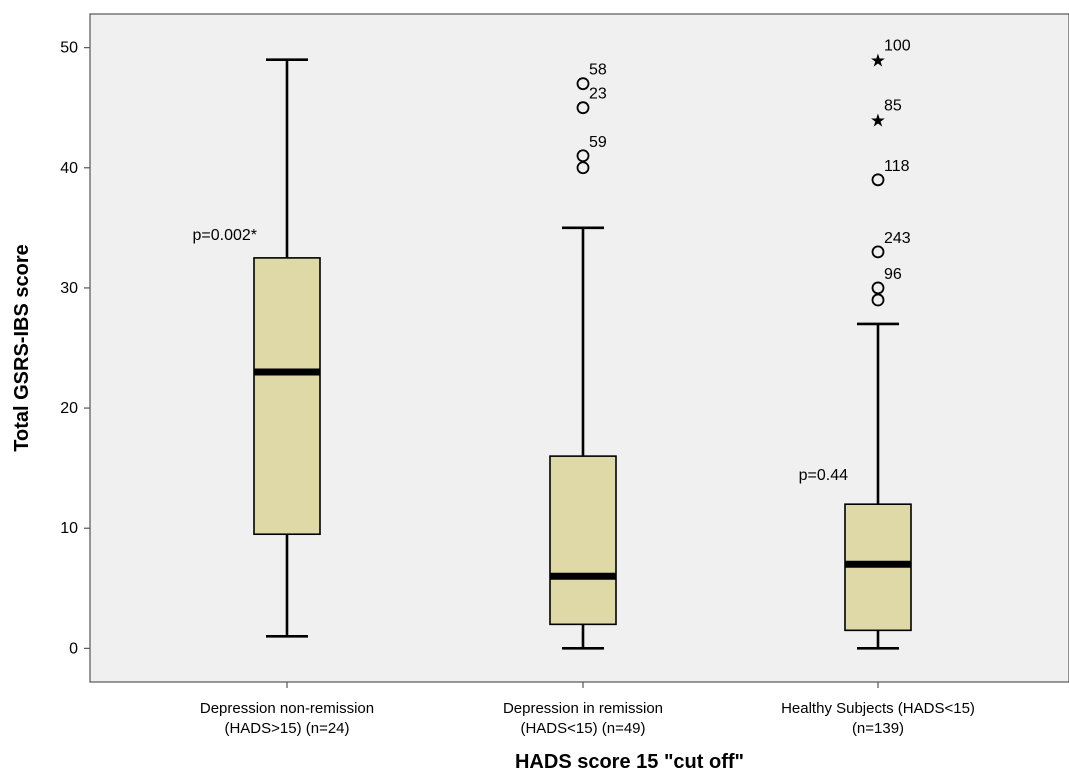 The width and height of the screenshot is (1069, 774). I want to click on box-group: 58 23 59, so click(583, 356).